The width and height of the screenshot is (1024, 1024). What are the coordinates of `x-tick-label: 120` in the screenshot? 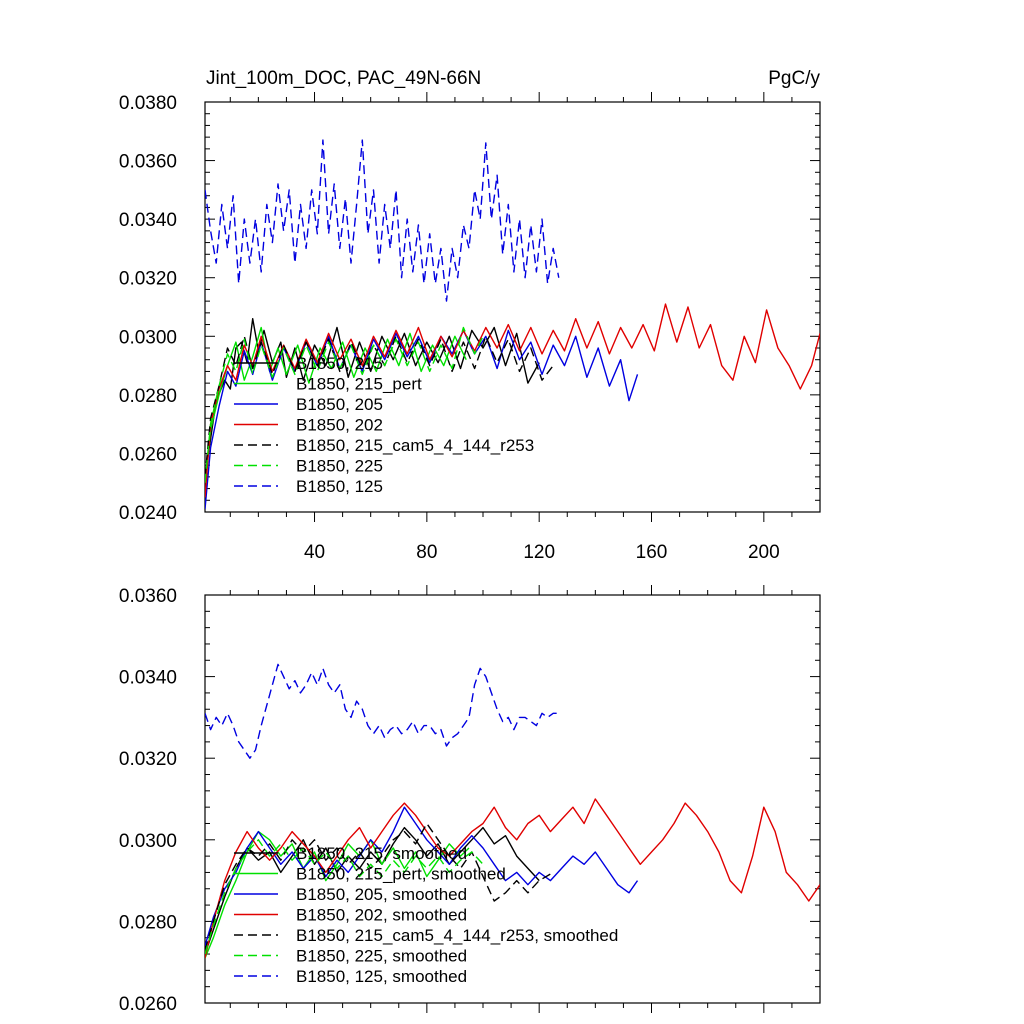 It's located at (539, 552).